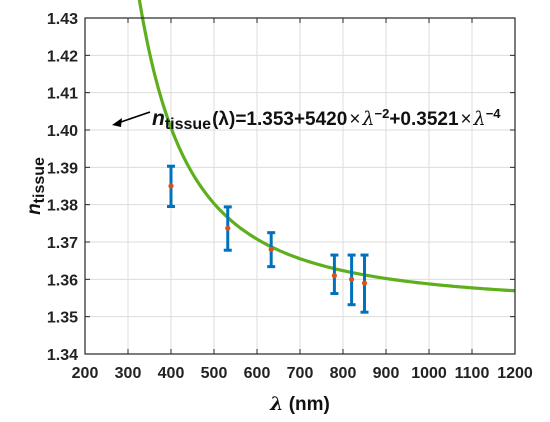 Image resolution: width=550 pixels, height=422 pixels. I want to click on y-tick-label: 1.38, so click(62, 206).